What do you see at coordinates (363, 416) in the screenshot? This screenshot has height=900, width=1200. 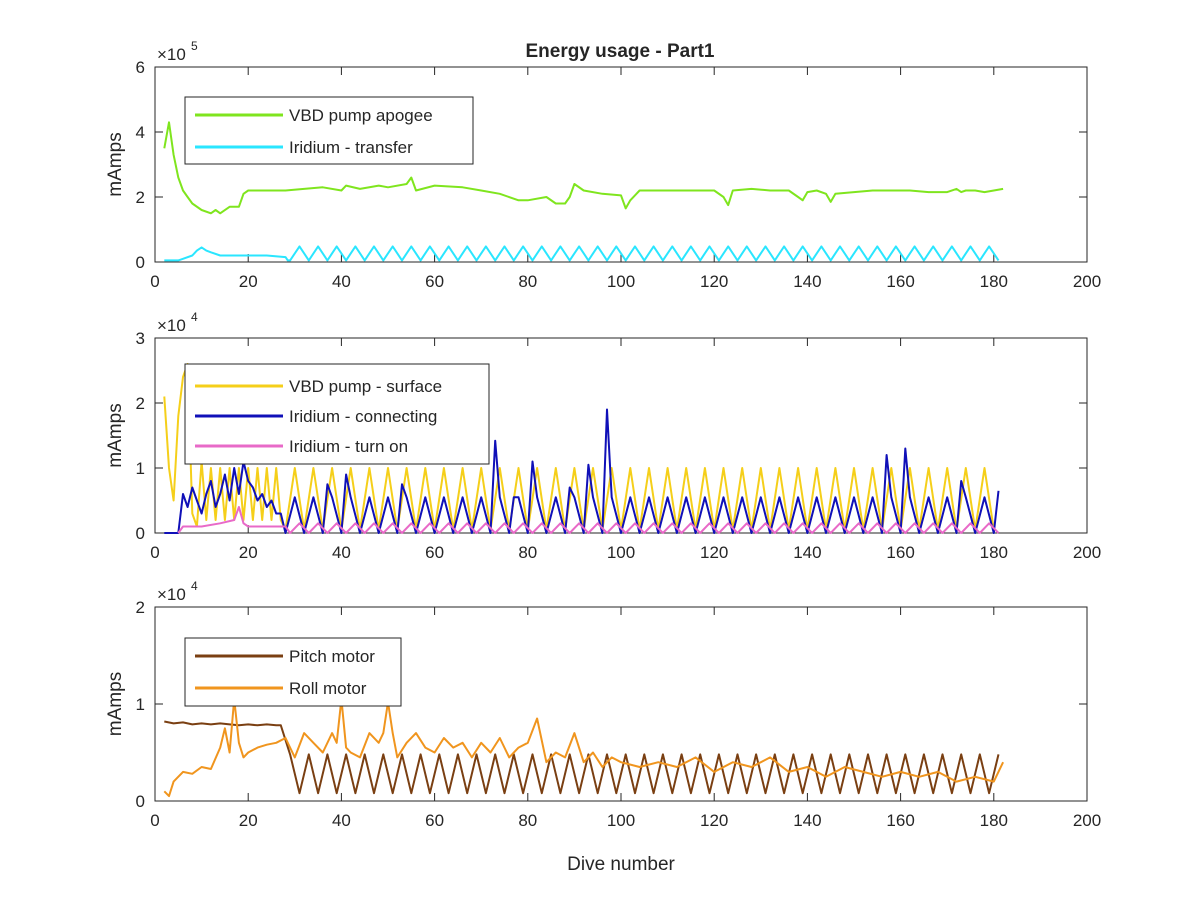 I see `legend-label-iridium-connecting: Iridium - connecting` at bounding box center [363, 416].